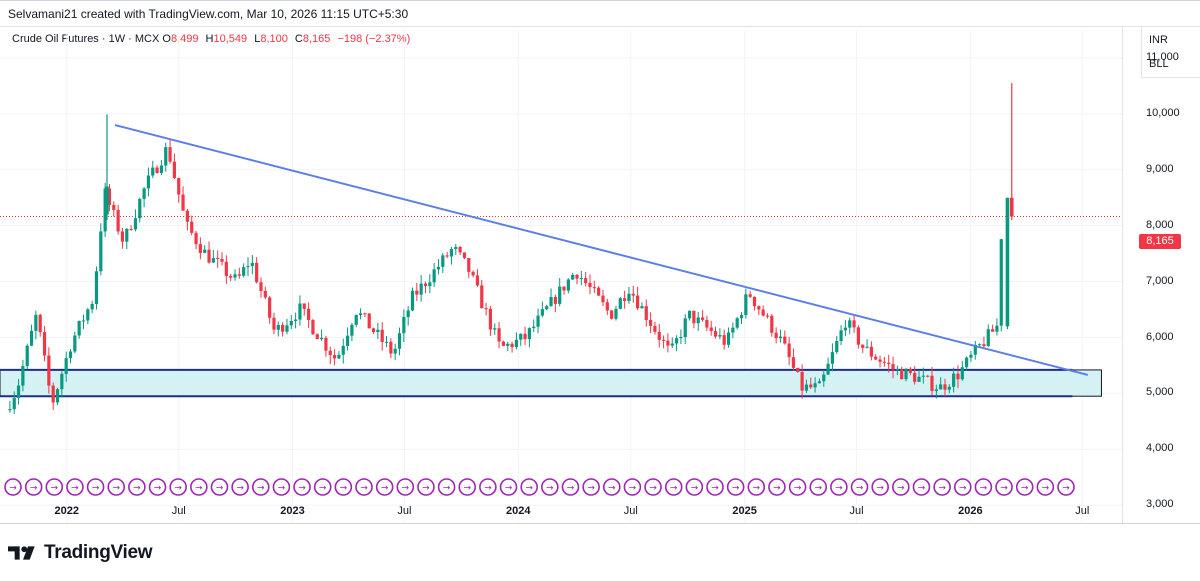  Describe the element at coordinates (80, 553) in the screenshot. I see `tradingview-brand: TradingView` at that location.